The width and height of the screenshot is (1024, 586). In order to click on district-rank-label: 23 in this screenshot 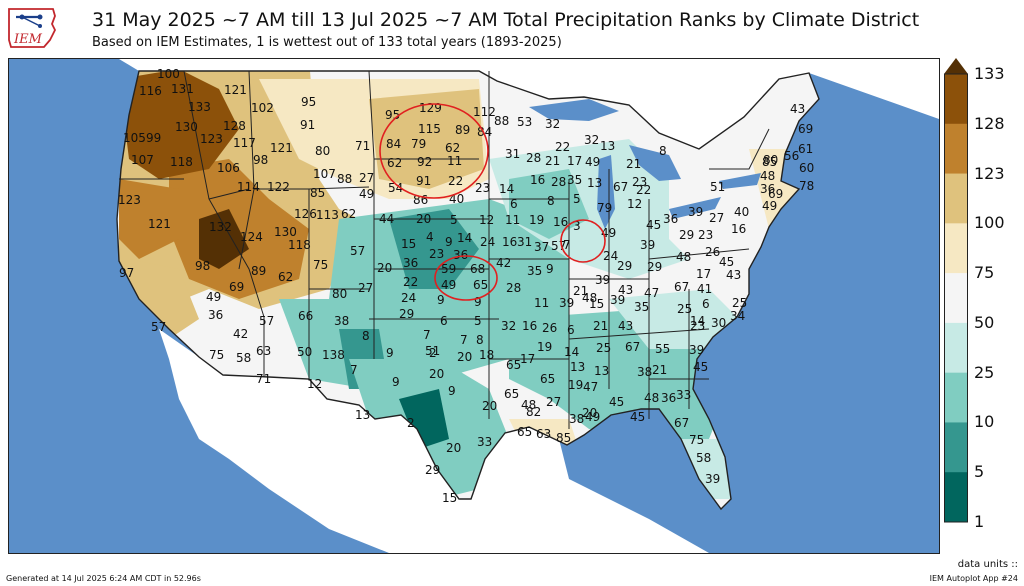, I will do `click(437, 254)`.